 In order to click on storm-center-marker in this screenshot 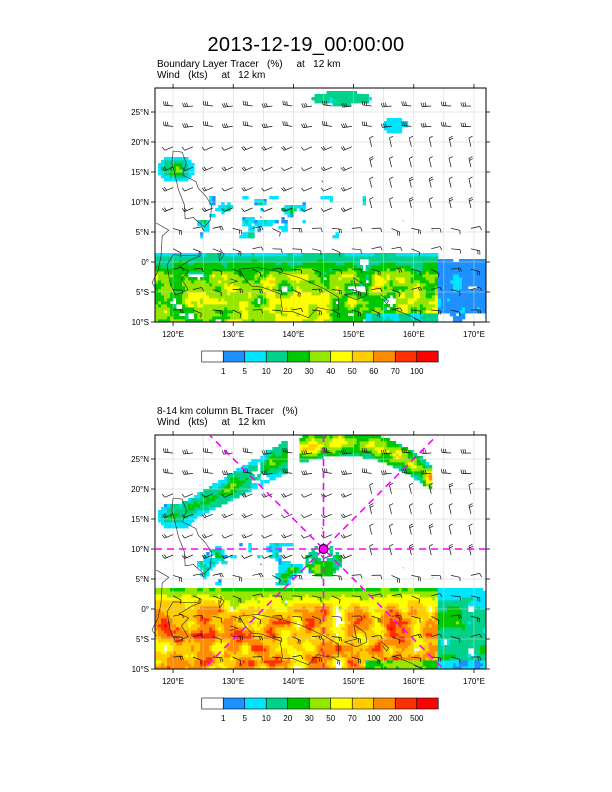, I will do `click(323, 549)`.